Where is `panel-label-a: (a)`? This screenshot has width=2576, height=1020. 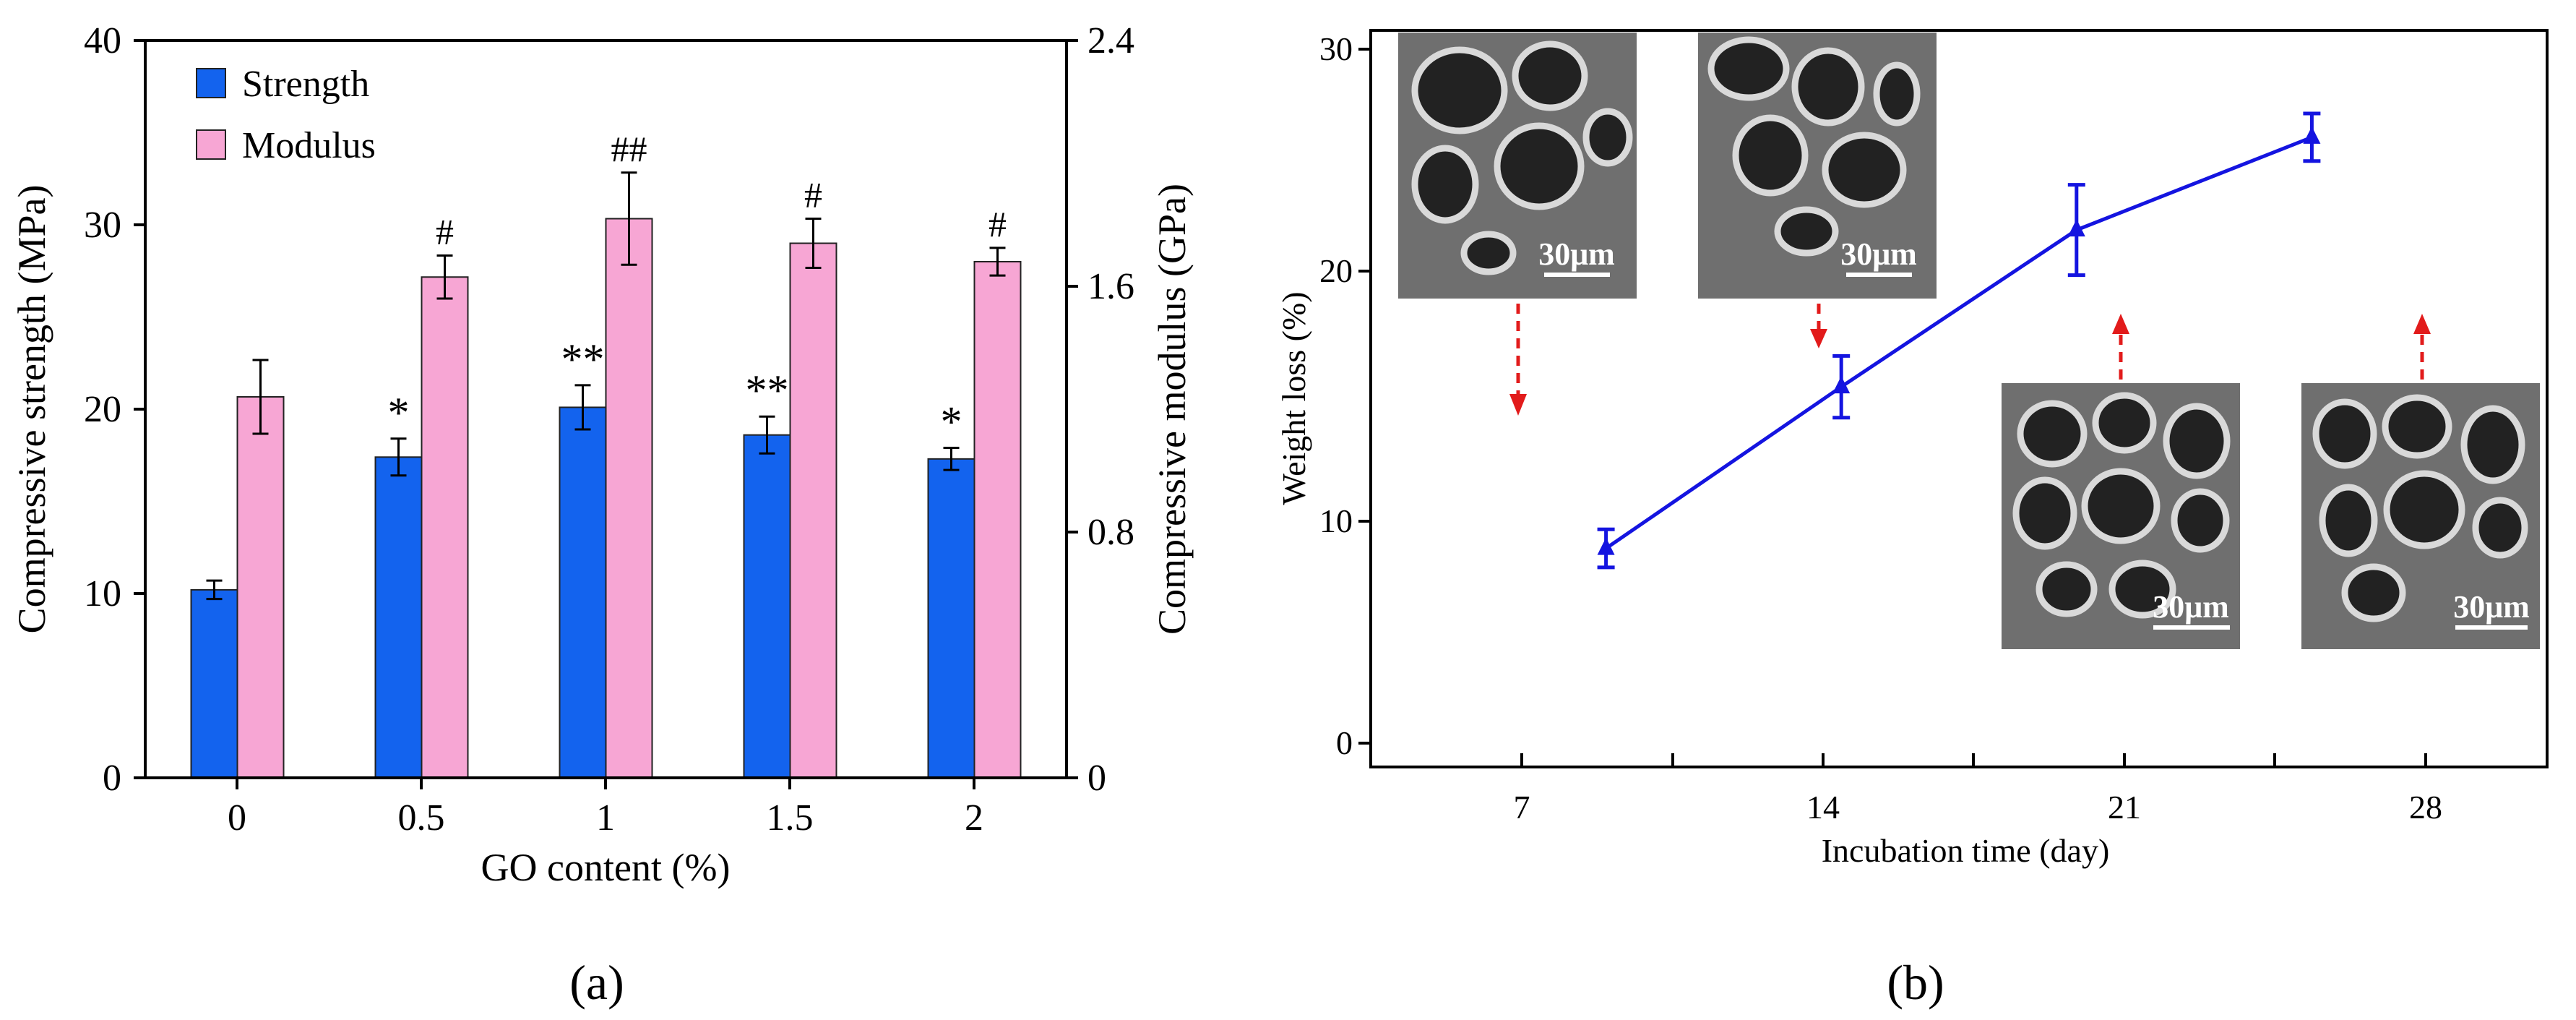 panel-label-a: (a) is located at coordinates (596, 982).